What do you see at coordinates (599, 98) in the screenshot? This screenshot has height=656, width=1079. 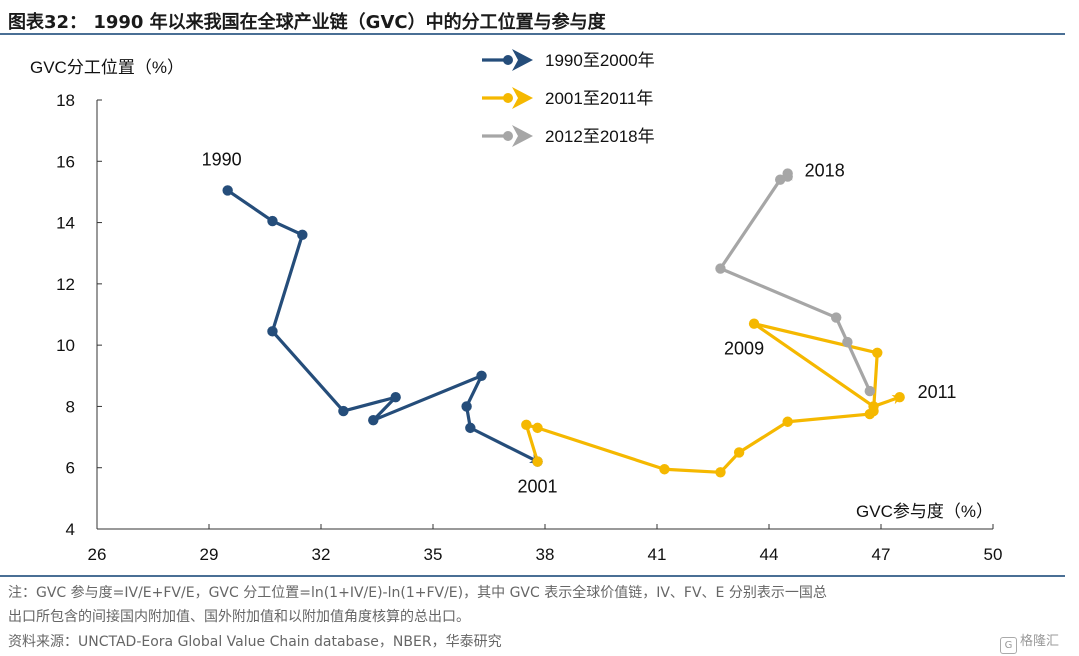 I see `legend-label: 2001至2011年` at bounding box center [599, 98].